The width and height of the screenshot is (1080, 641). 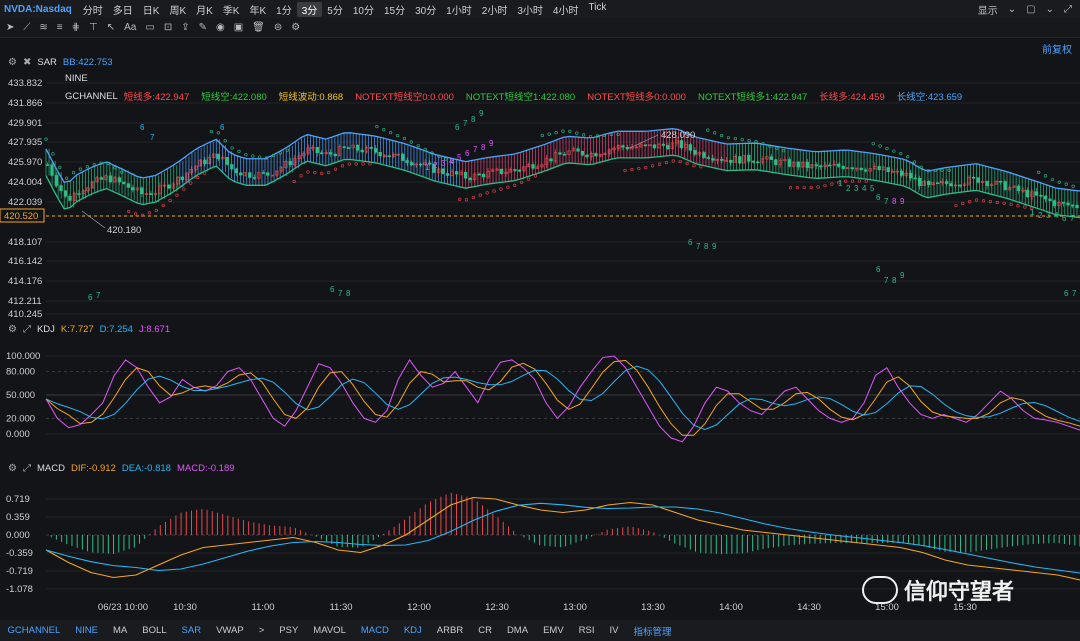 I want to click on arrow-icon: ↖, so click(x=111, y=27).